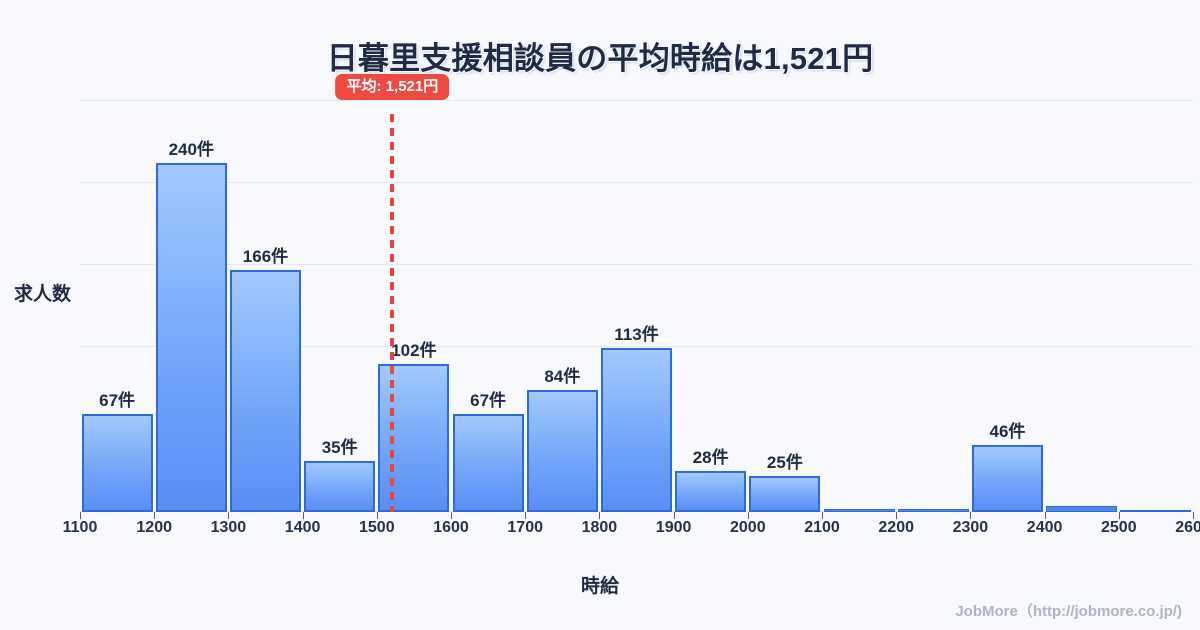 The image size is (1200, 630). I want to click on mean-line: 平均: 1,521円, so click(392, 293).